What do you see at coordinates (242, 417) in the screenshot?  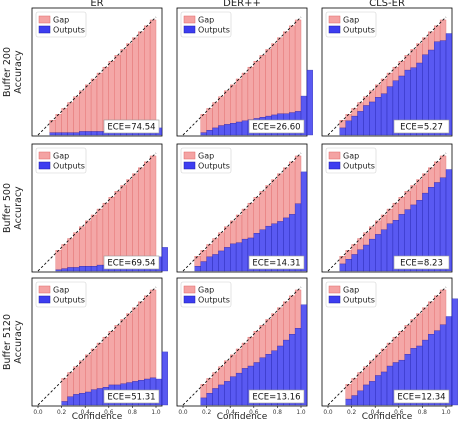 I see `x-axis-labels: Confidence Confidence Confidence` at bounding box center [242, 417].